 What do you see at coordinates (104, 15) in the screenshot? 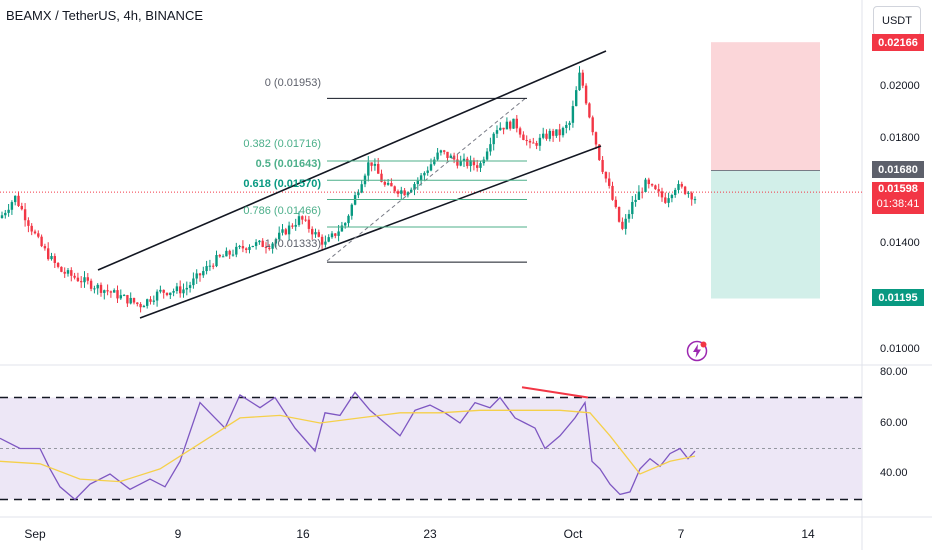
I see `symbol-title: BEAMX / TetherUS, 4h, BINANCE` at bounding box center [104, 15].